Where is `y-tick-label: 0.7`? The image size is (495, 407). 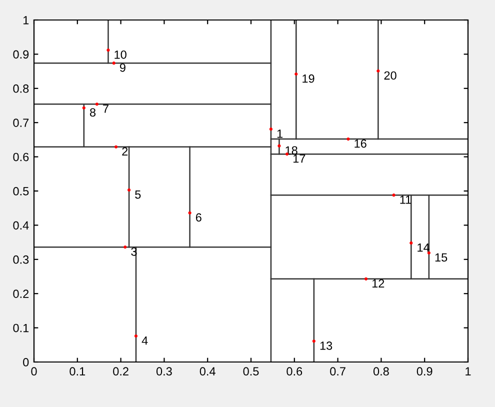
y-tick-label: 0.7 is located at coordinates (21, 122).